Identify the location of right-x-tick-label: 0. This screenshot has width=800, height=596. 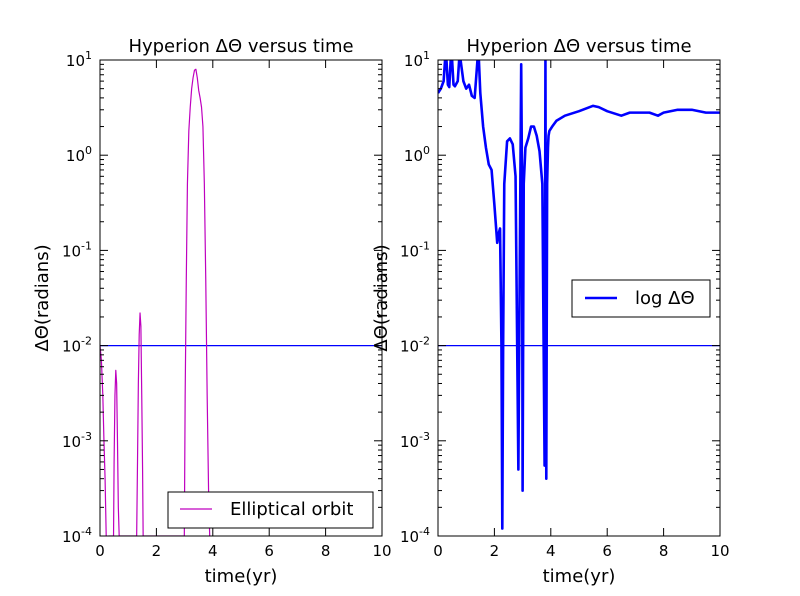
(438, 551).